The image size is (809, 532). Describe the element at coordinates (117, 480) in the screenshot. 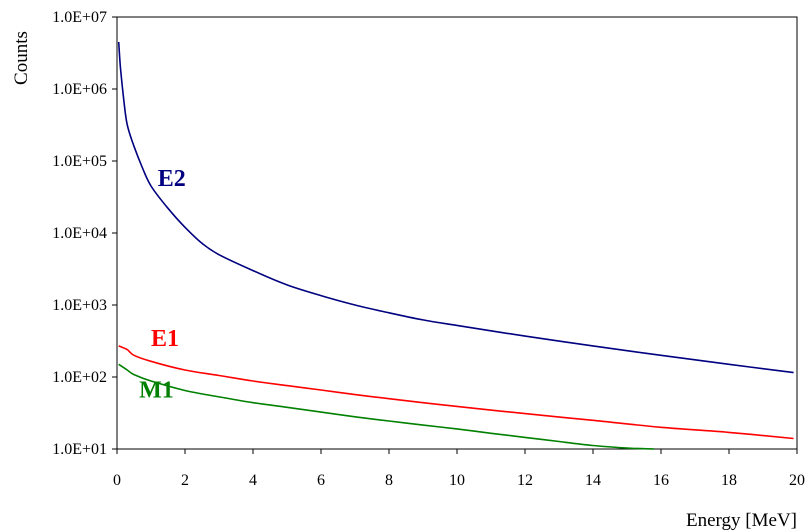

I see `x-tick-label: 0` at that location.